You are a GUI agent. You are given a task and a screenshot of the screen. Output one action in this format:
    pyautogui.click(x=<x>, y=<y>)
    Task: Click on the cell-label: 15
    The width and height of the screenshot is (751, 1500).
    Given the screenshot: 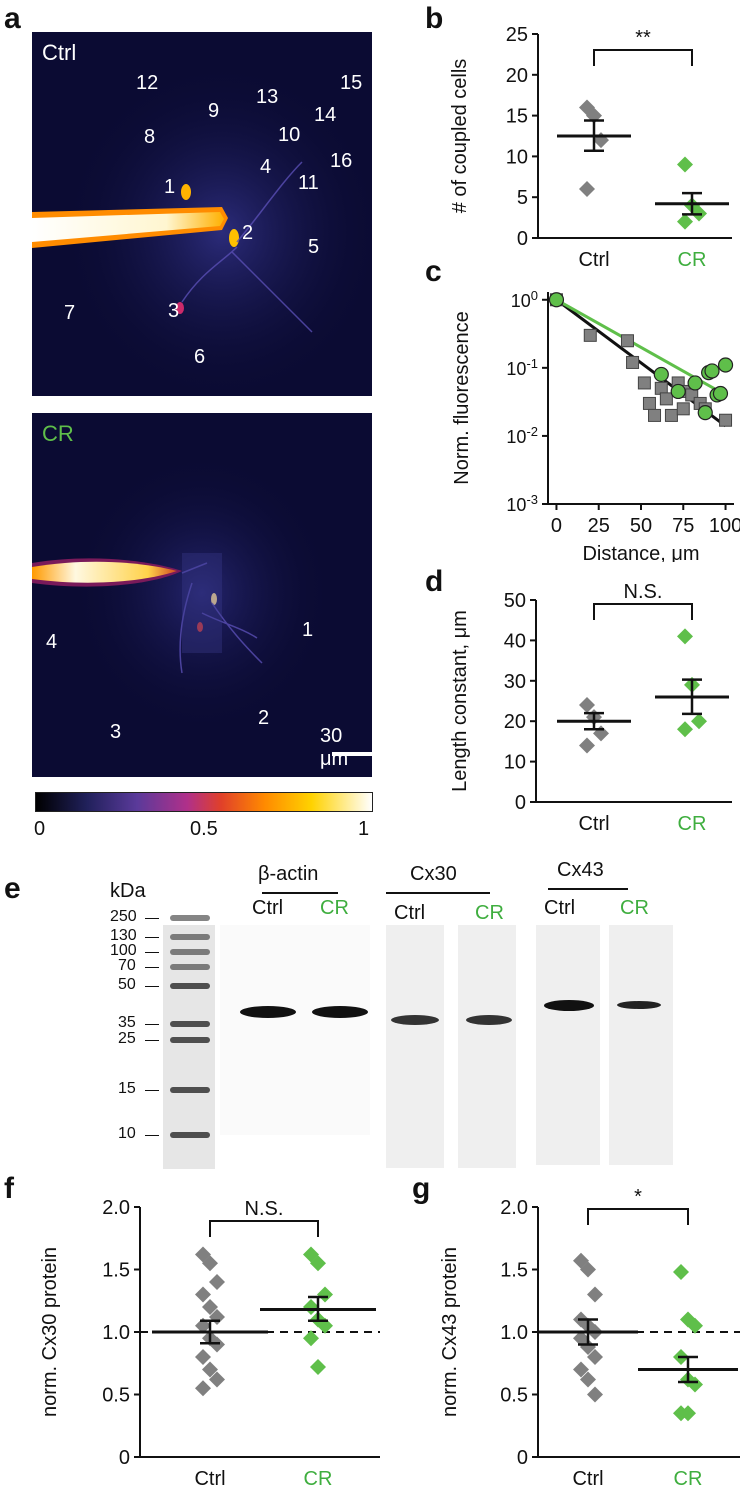 What is the action you would take?
    pyautogui.click(x=351, y=83)
    